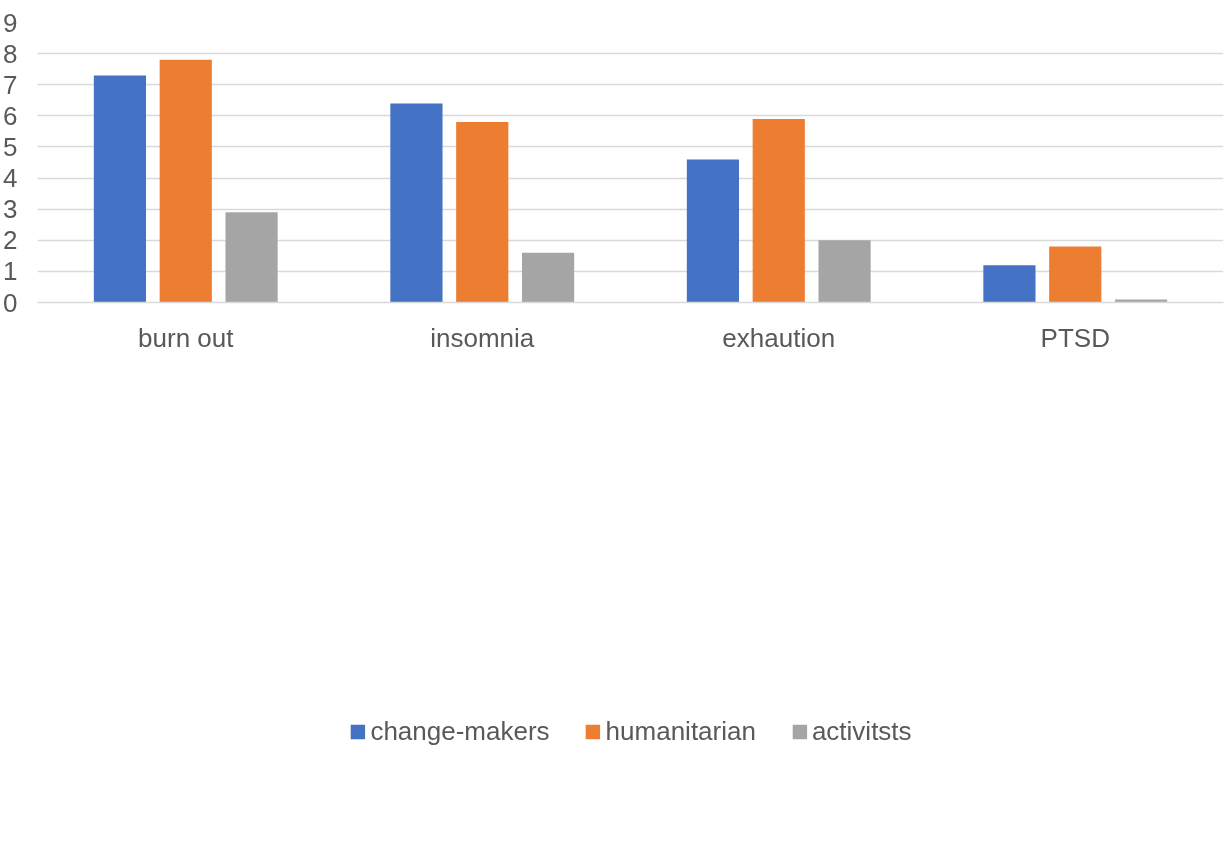 This screenshot has height=867, width=1225. I want to click on y-tick-label: 4, so click(10, 178).